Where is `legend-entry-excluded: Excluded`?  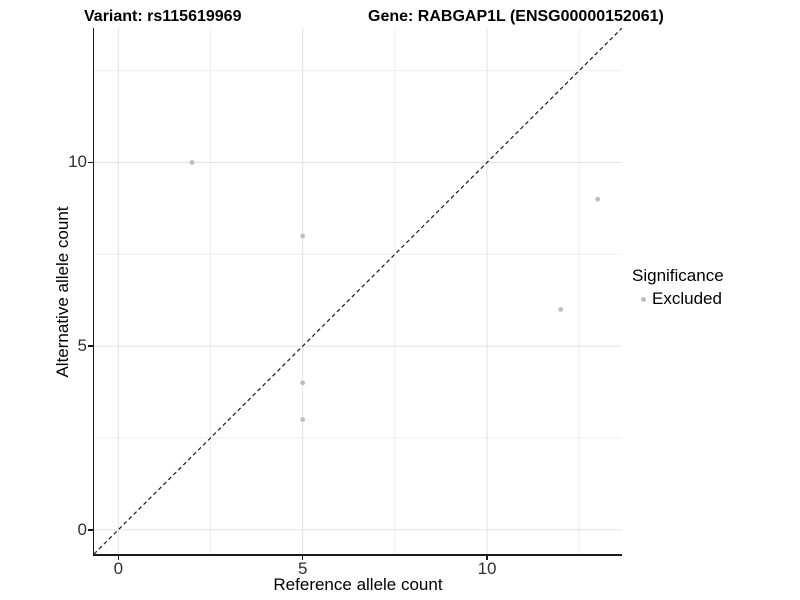 legend-entry-excluded: Excluded is located at coordinates (678, 299).